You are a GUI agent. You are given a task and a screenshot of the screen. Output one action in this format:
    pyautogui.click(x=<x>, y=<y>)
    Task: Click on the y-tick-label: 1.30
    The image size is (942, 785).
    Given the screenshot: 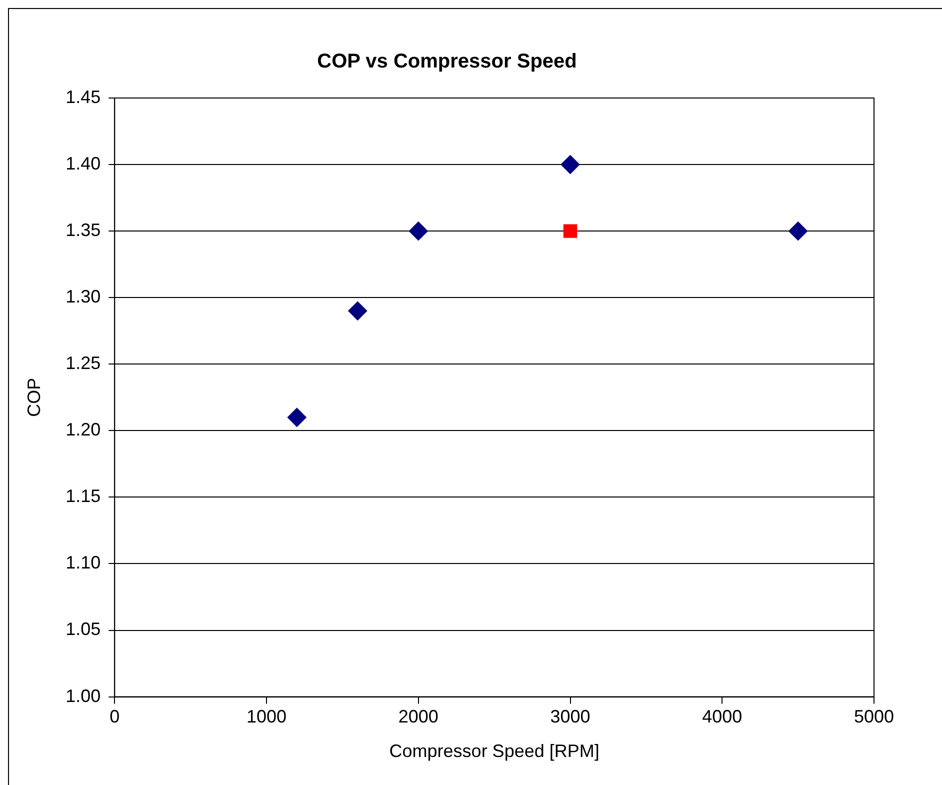 What is the action you would take?
    pyautogui.click(x=83, y=296)
    